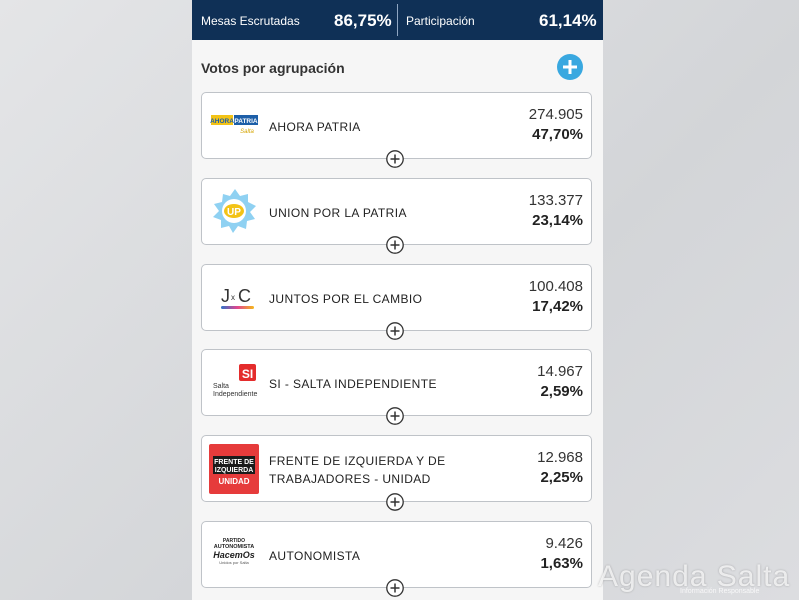 This screenshot has width=799, height=600. What do you see at coordinates (557, 134) in the screenshot?
I see `party-percent: 47,70%` at bounding box center [557, 134].